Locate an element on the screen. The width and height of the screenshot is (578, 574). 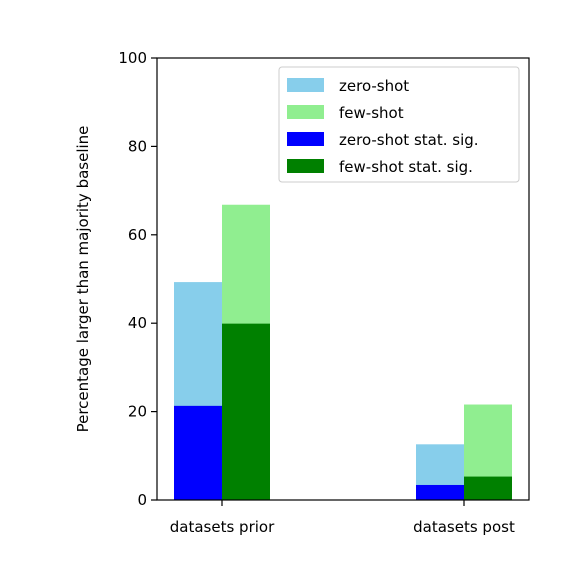
y-tick-label: 60 is located at coordinates (137, 235).